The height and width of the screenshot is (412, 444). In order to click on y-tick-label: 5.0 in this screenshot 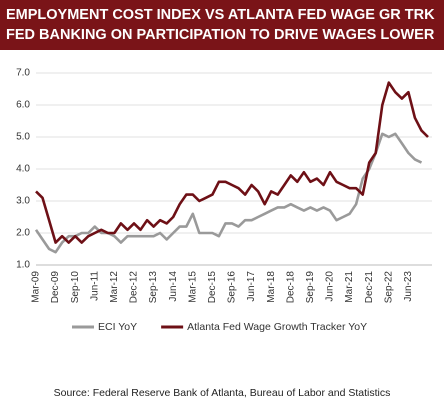, I will do `click(23, 137)`.